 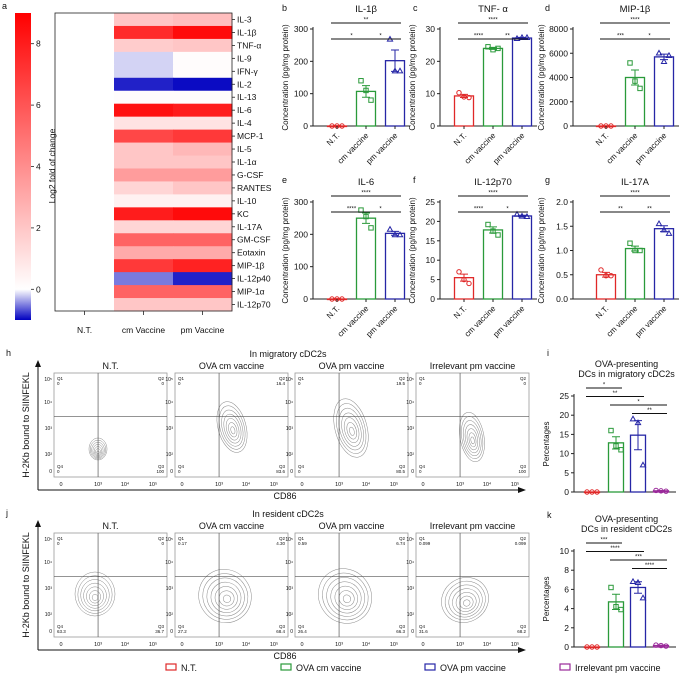 What do you see at coordinates (284, 180) in the screenshot?
I see `panel-letter-e: e` at bounding box center [284, 180].